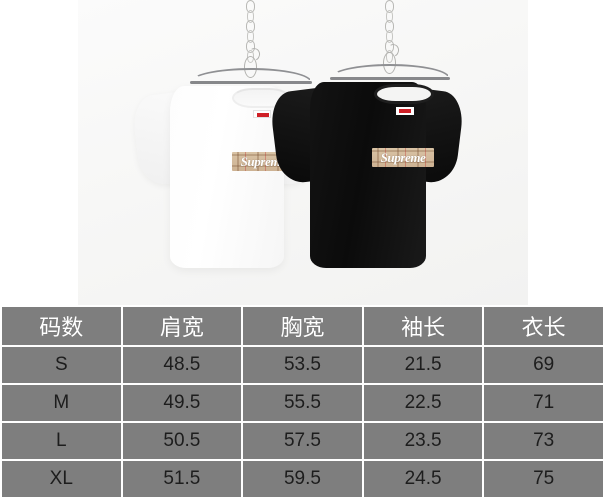 The image size is (605, 499). What do you see at coordinates (423, 365) in the screenshot?
I see `cell-sleeve: 21.5` at bounding box center [423, 365].